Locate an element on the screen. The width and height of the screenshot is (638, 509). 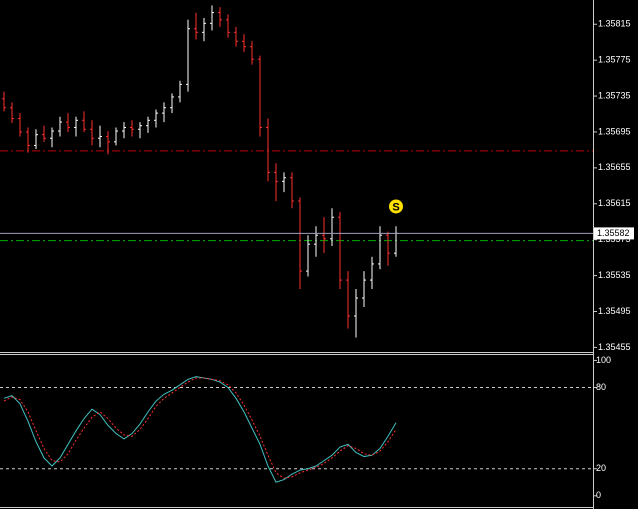
signal-line is located at coordinates (200, 428).